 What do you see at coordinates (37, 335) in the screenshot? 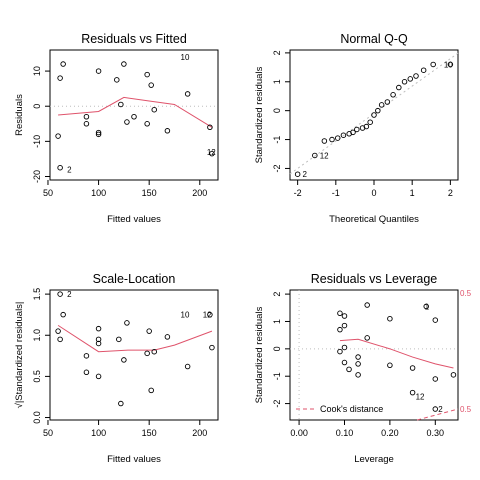
I see `y-tick-label: 1.0` at bounding box center [37, 335].